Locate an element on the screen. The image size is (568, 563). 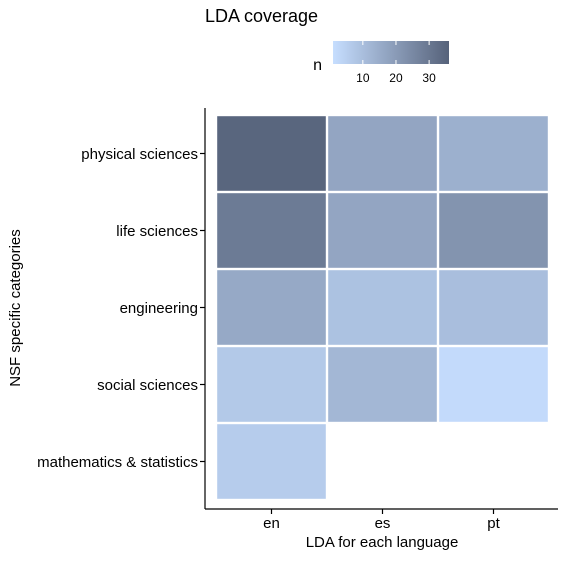
heatmap-cell-en-mathematics-statistics is located at coordinates (271, 461).